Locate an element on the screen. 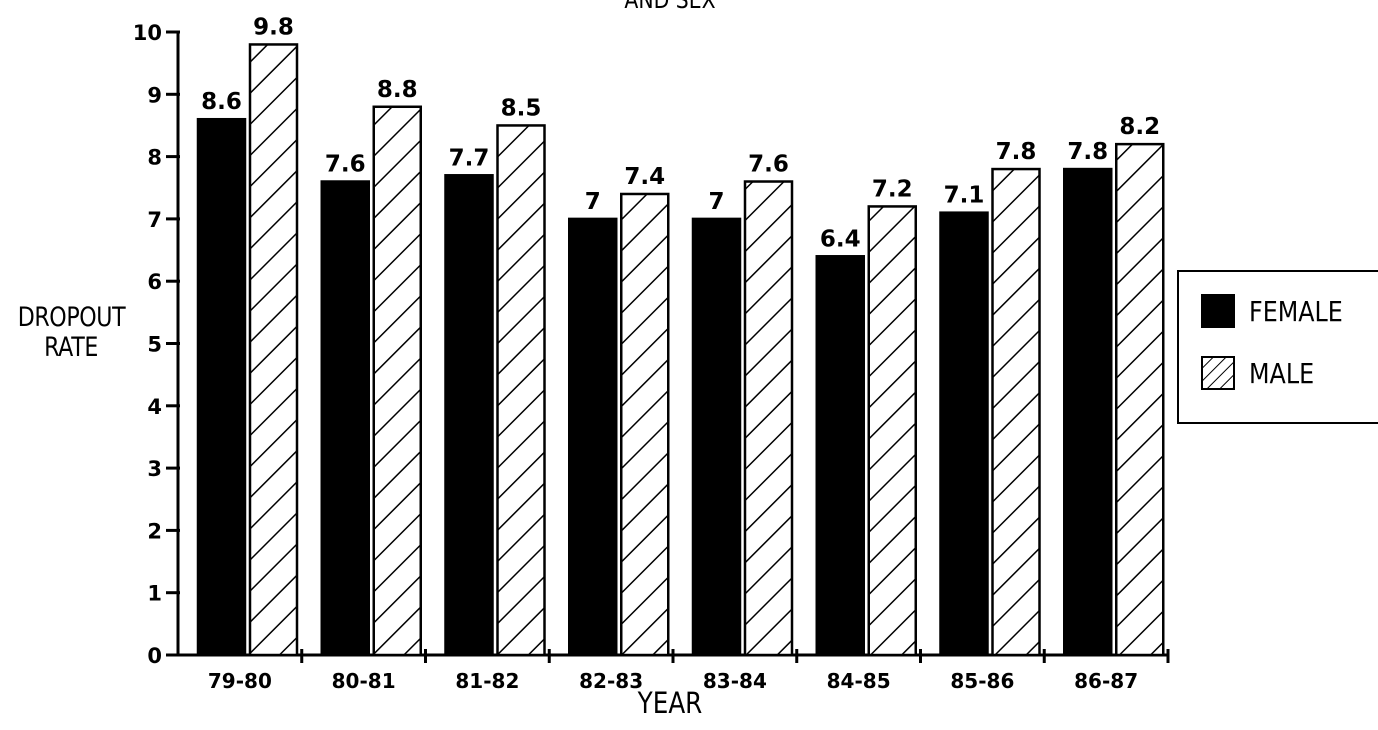  y-tick-label: 1 is located at coordinates (154, 594).